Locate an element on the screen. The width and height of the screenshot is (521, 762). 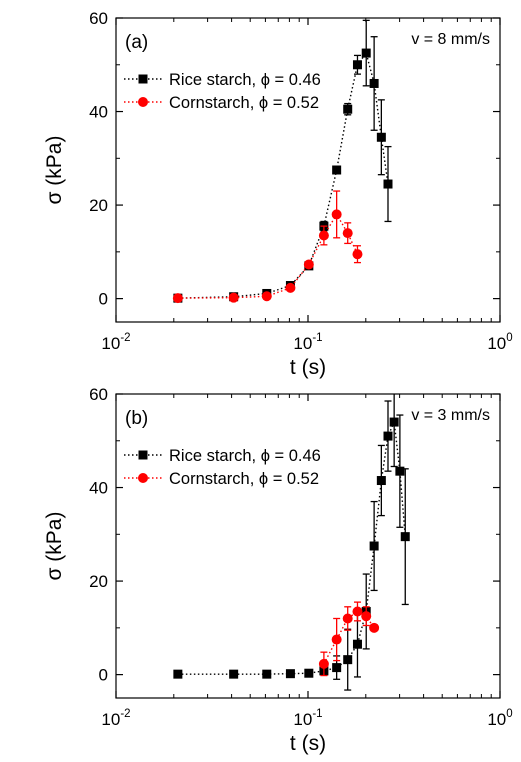
panel-label: (b) is located at coordinates (136, 418).